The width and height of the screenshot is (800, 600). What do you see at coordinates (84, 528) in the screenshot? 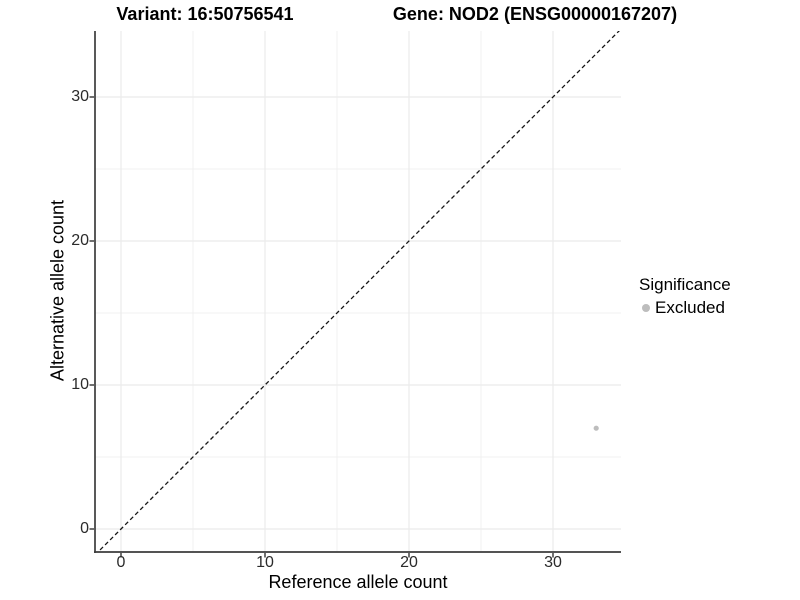
I see `y-tick-label: 0` at bounding box center [84, 528].